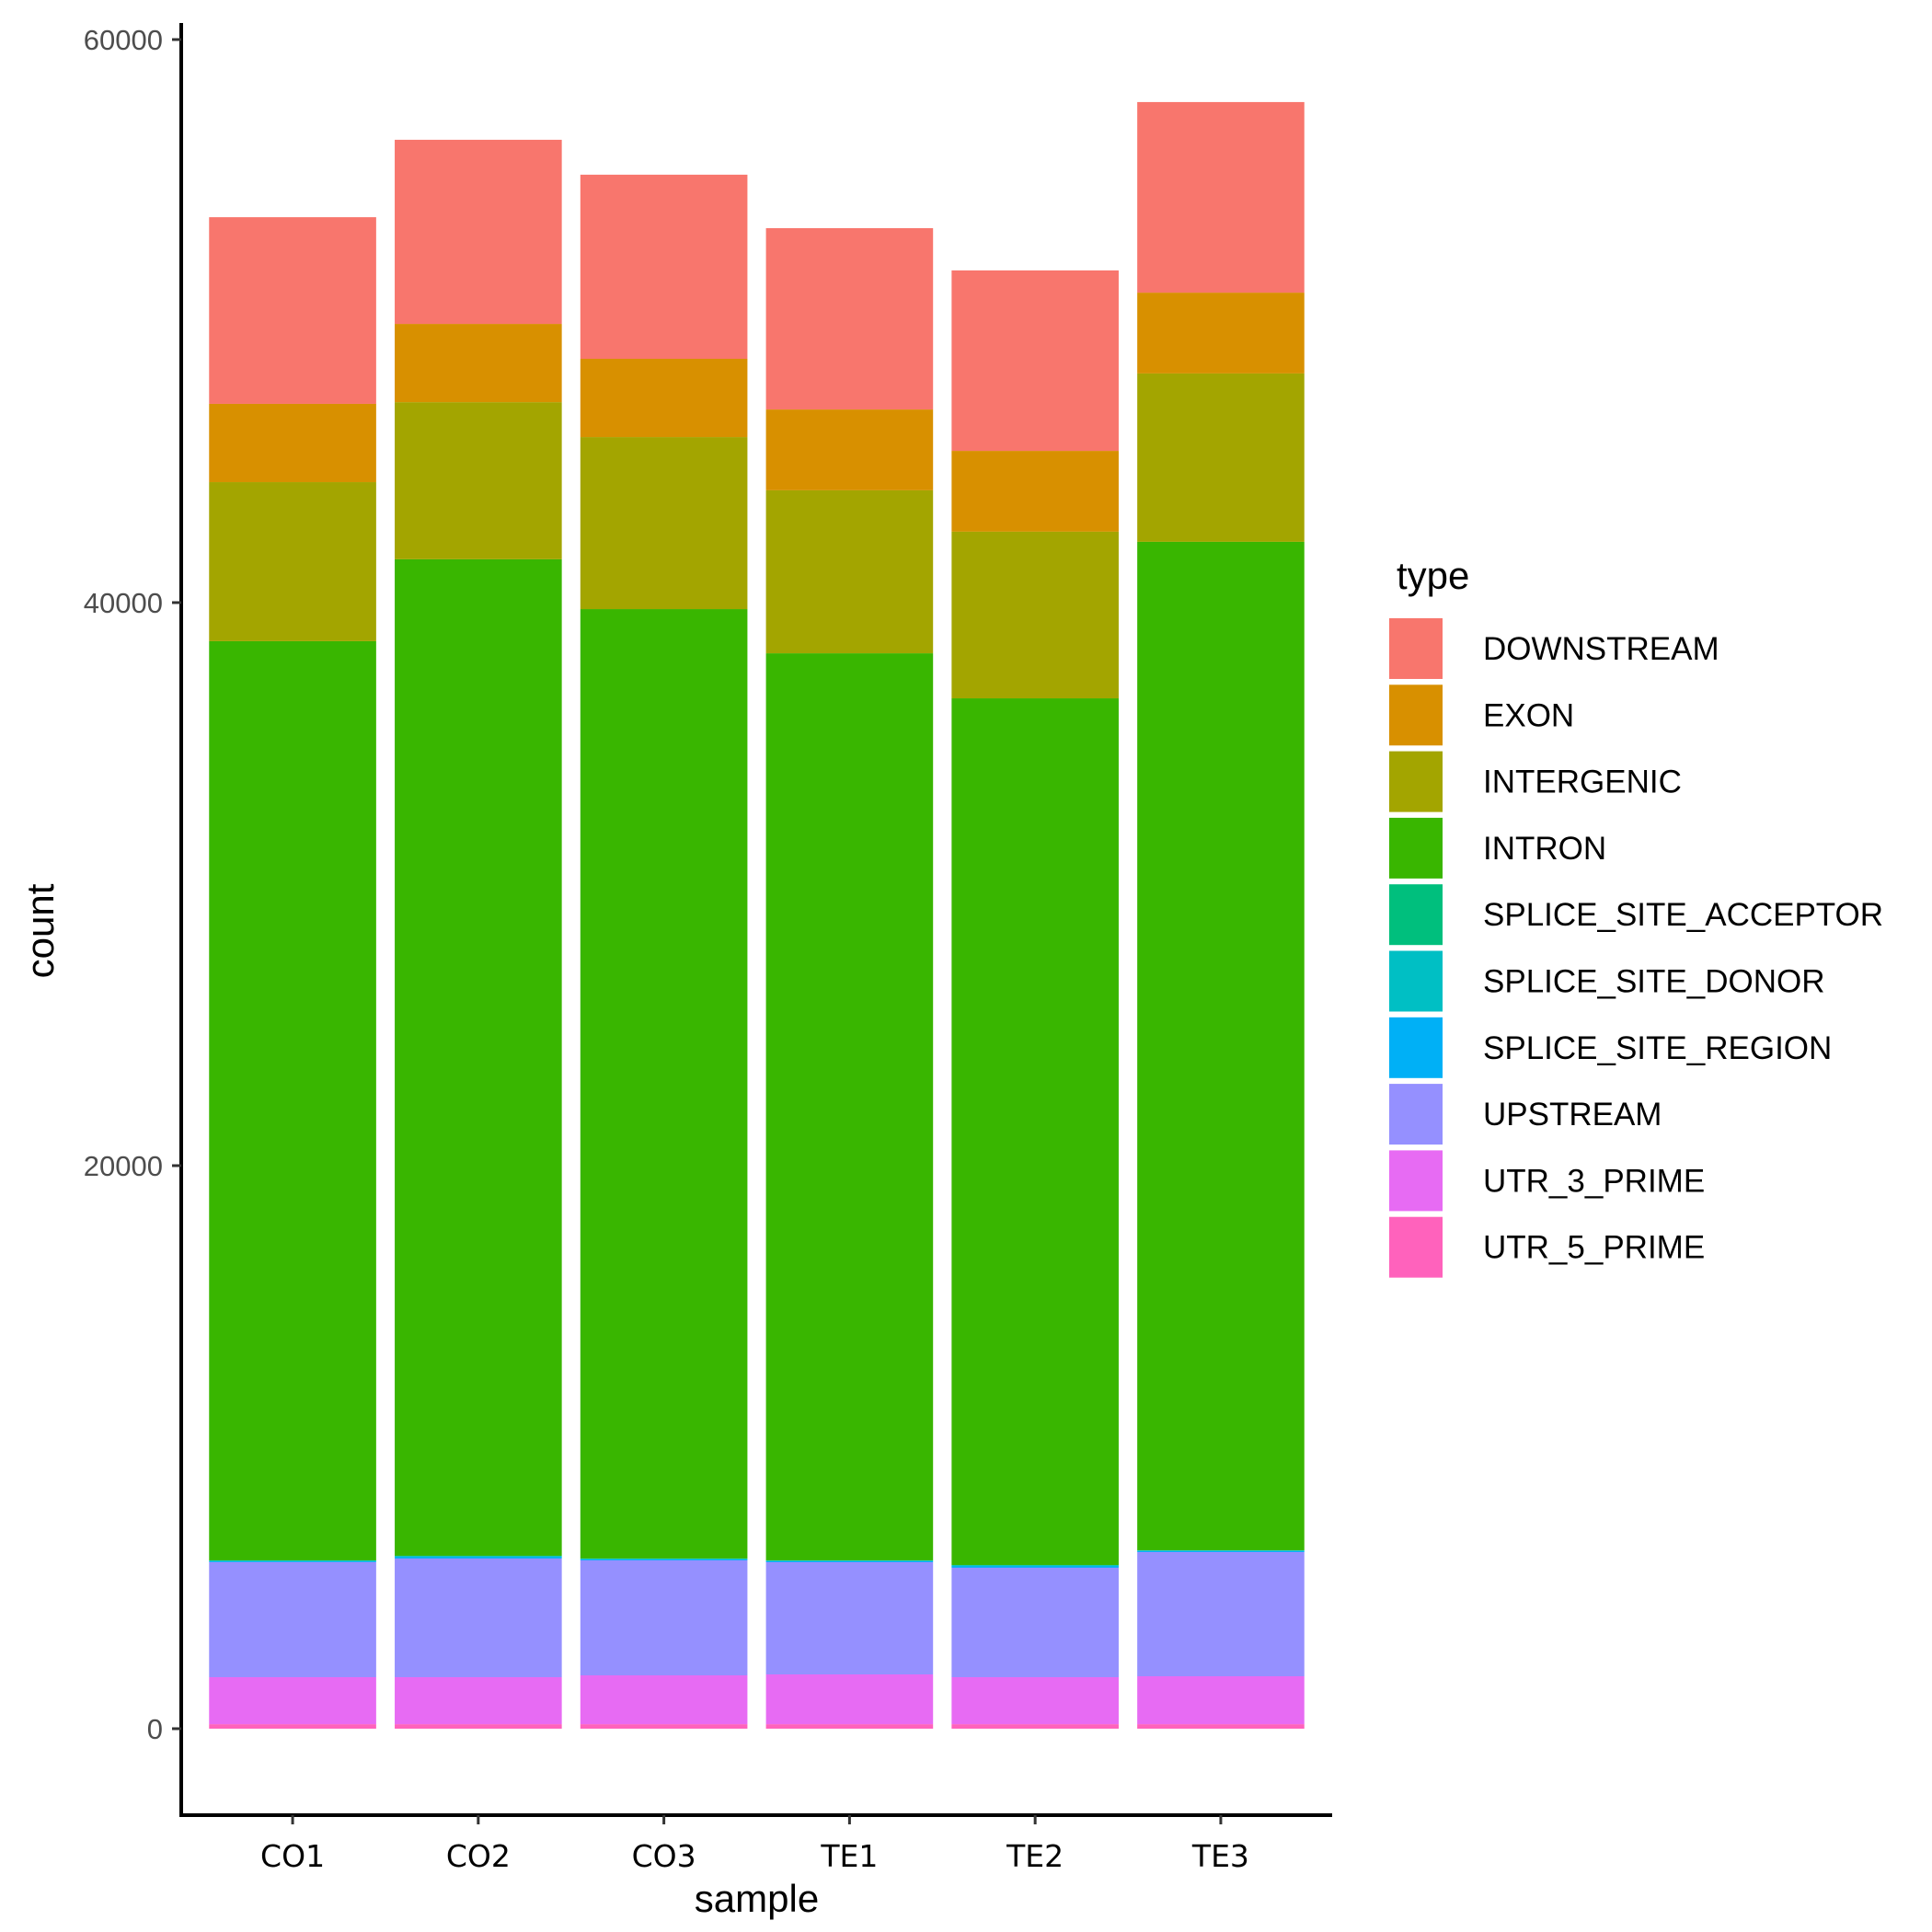 The height and width of the screenshot is (1932, 1932). I want to click on x-ticks: CO1 CO2 CO3 TE1 TE2 TE3, so click(754, 1844).